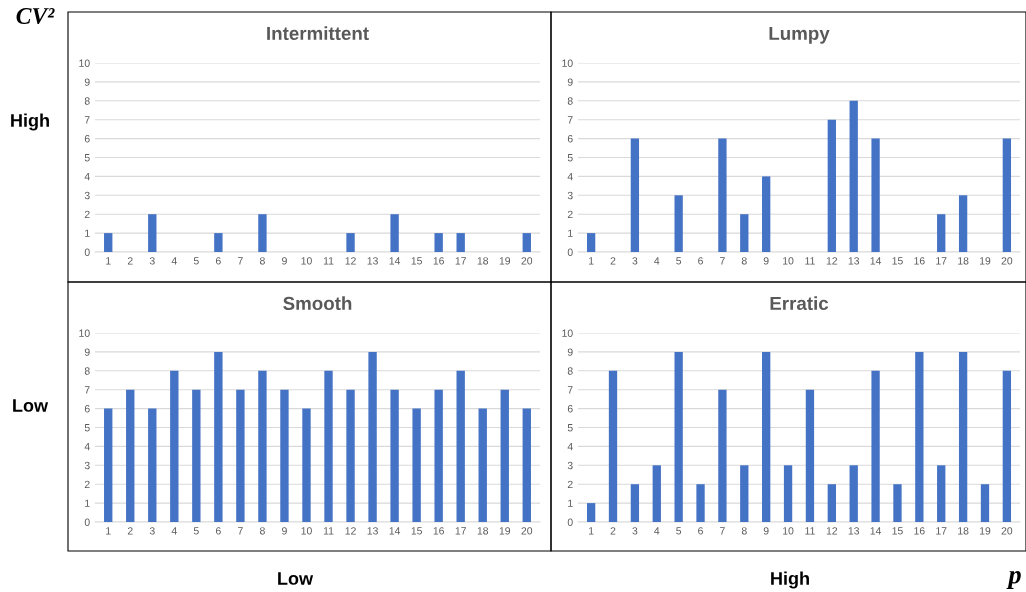  What do you see at coordinates (790, 580) in the screenshot?
I see `text: High` at bounding box center [790, 580].